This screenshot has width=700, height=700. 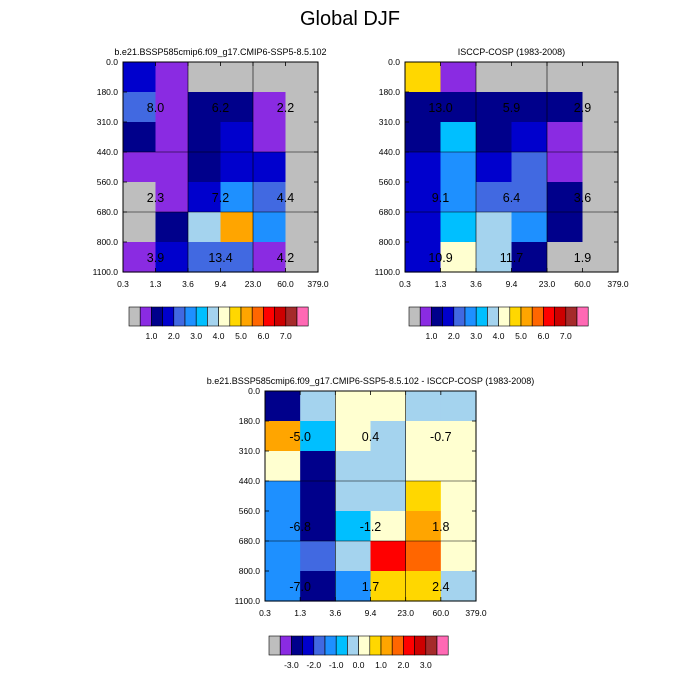 What do you see at coordinates (394, 62) in the screenshot?
I see `y-tick-label: 0.0` at bounding box center [394, 62].